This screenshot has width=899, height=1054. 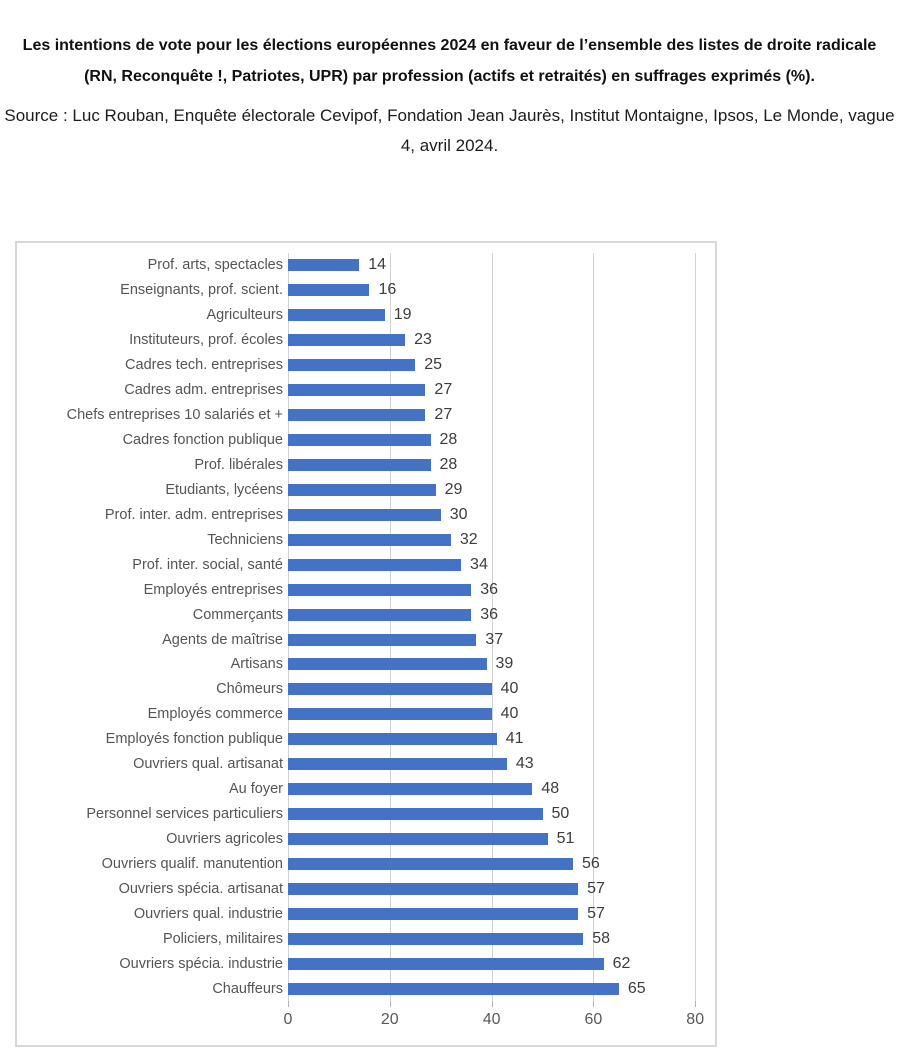 I want to click on bar-cell: 41, so click(x=501, y=739).